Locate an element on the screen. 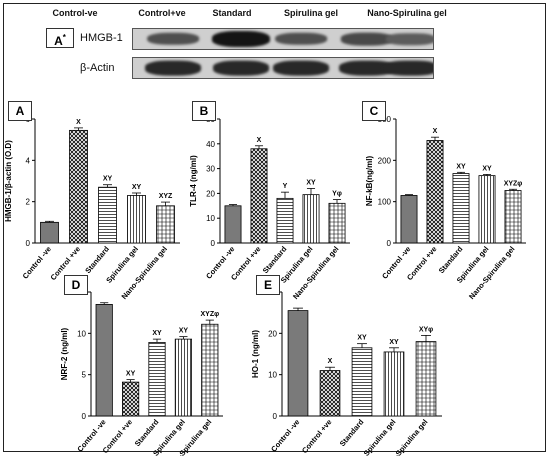 This screenshot has height=456, width=550. significance-label: XYZ is located at coordinates (166, 196).